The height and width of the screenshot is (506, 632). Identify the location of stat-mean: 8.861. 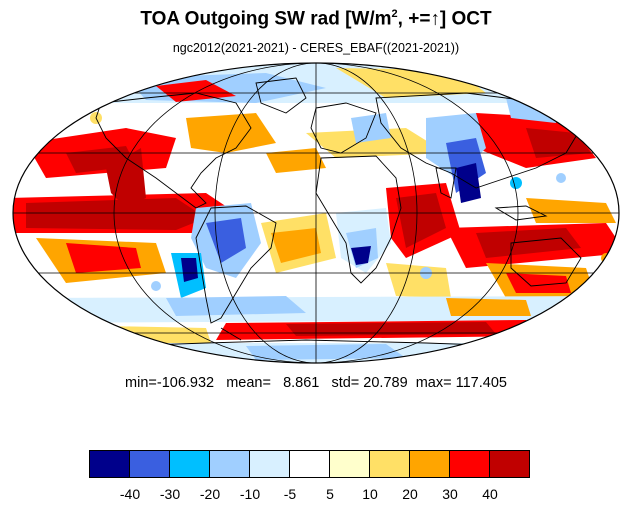
(301, 383).